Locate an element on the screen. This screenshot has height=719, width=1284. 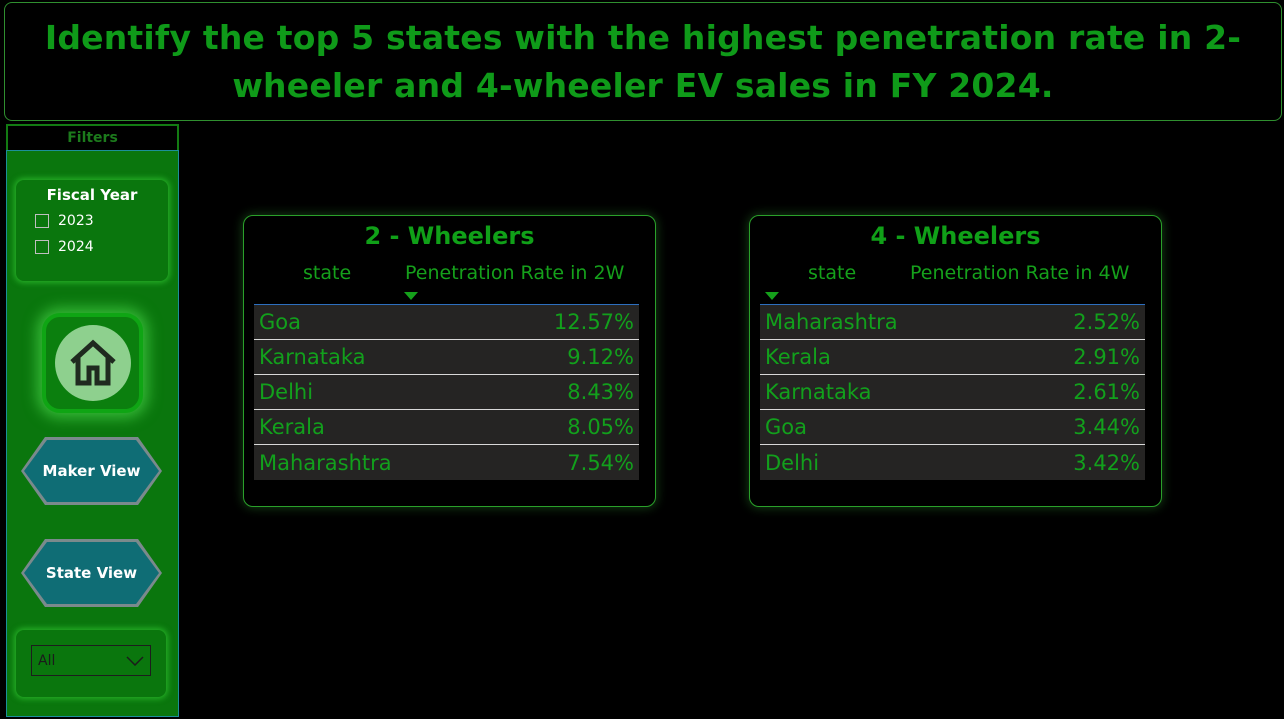
checkbox-2023 is located at coordinates (42, 221).